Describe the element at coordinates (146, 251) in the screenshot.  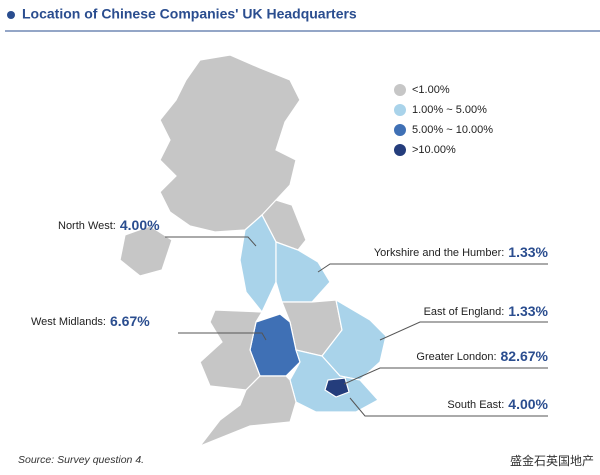
I see `region-northern-ireland` at that location.